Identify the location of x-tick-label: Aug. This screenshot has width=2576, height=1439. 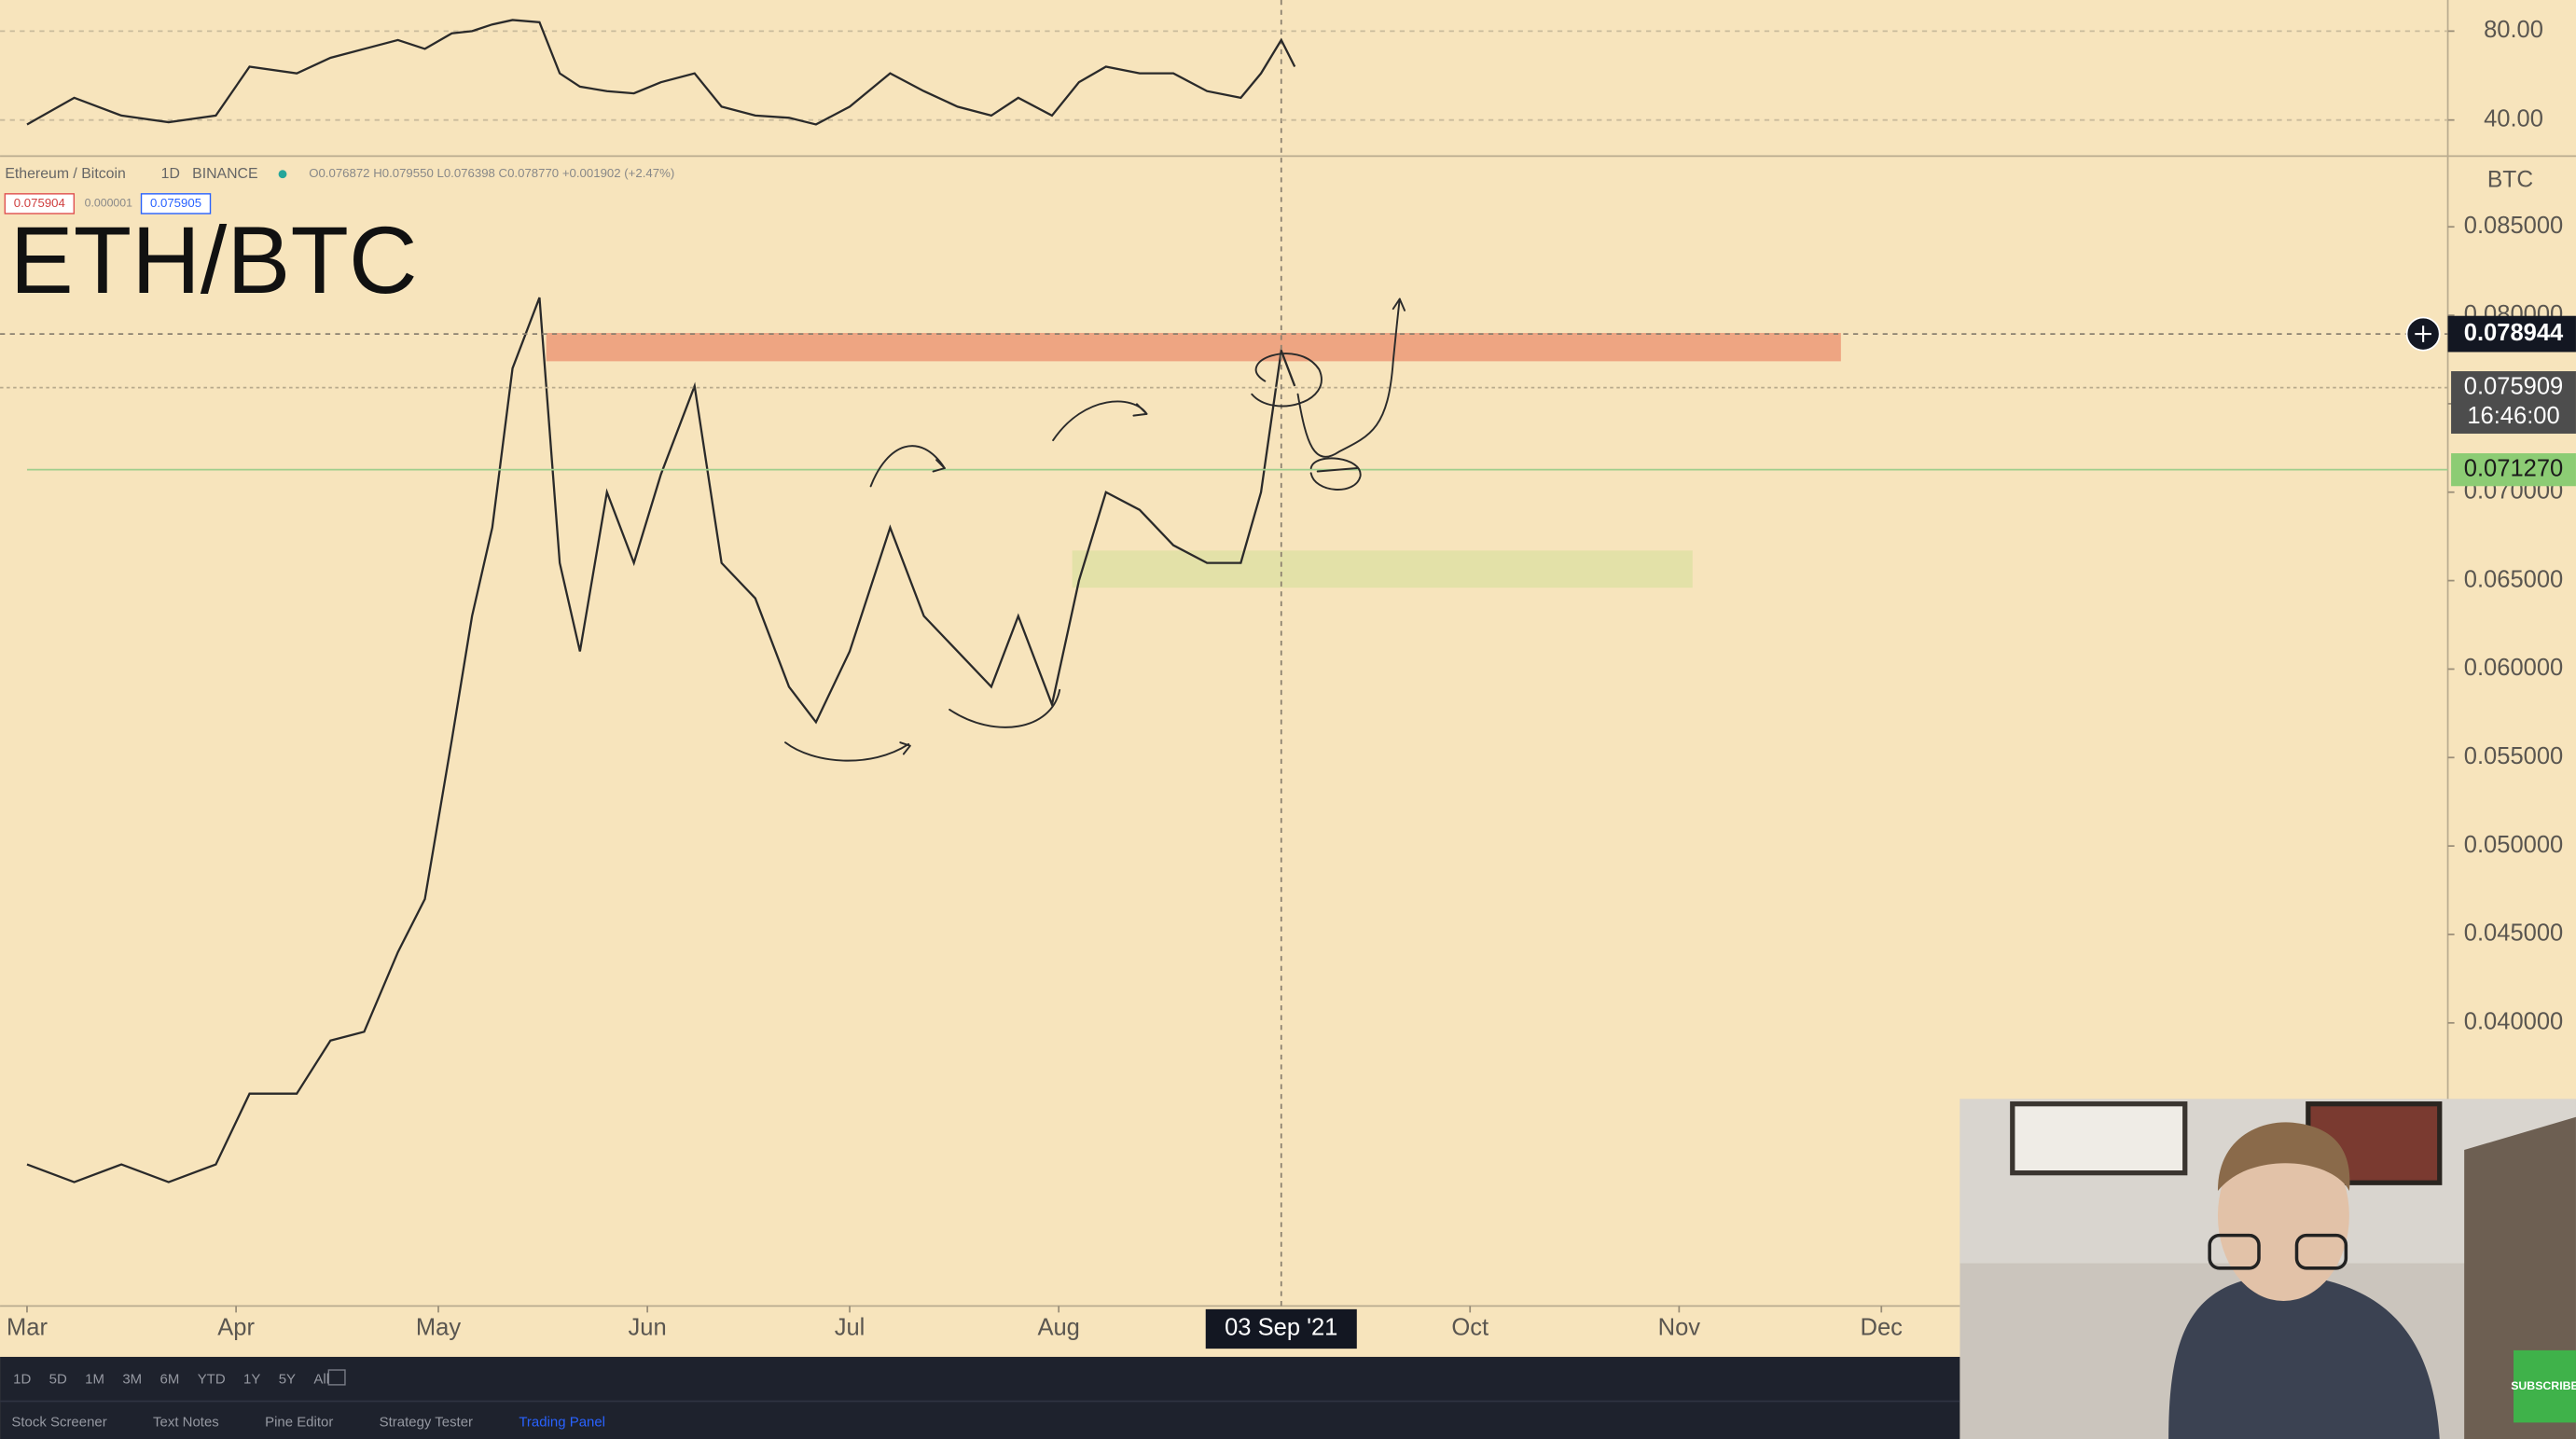
(1058, 1328).